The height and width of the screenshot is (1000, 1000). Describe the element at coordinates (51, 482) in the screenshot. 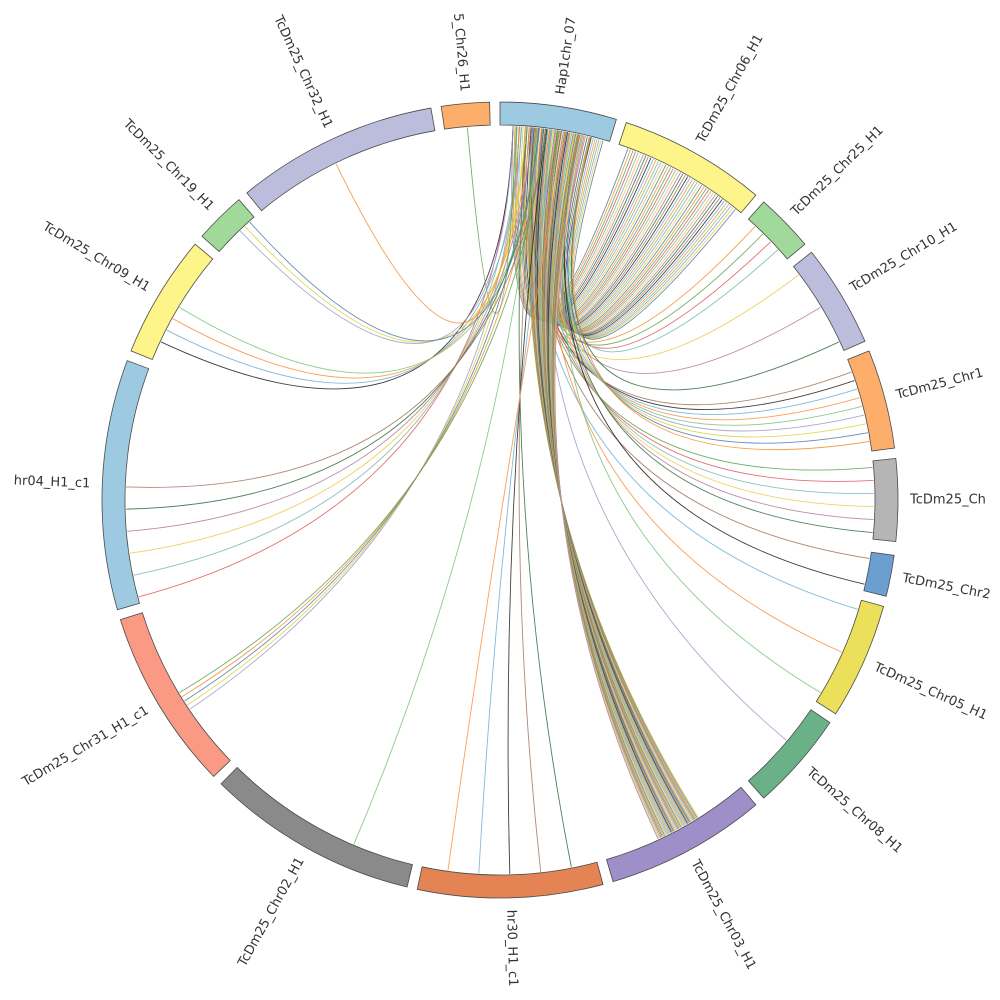

I see `chromosome-label-chr04: hr04_H1_c1` at that location.